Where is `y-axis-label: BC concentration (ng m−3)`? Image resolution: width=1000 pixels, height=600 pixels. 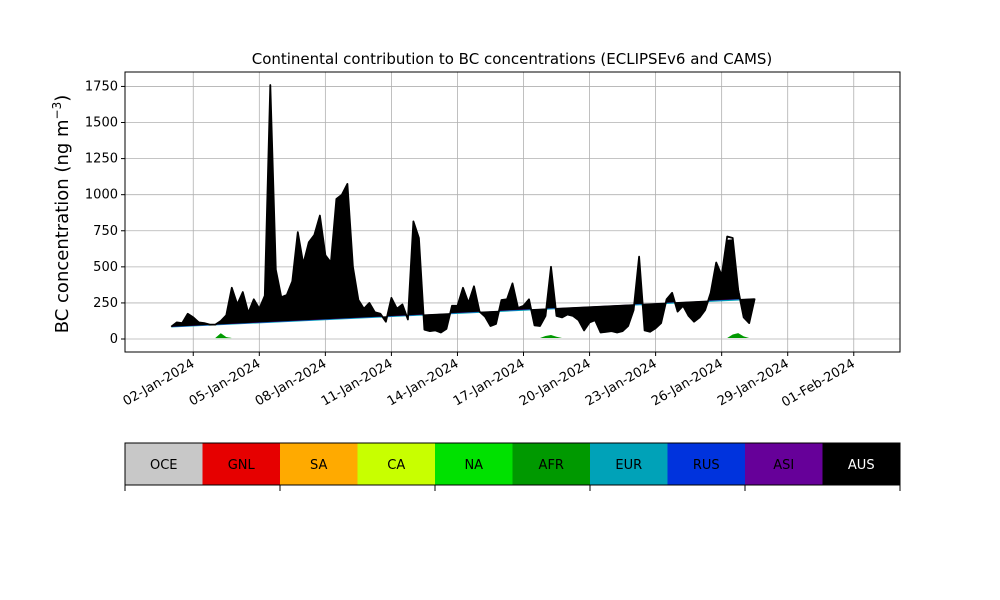 y-axis-label: BC concentration (ng m−3) is located at coordinates (61, 214).